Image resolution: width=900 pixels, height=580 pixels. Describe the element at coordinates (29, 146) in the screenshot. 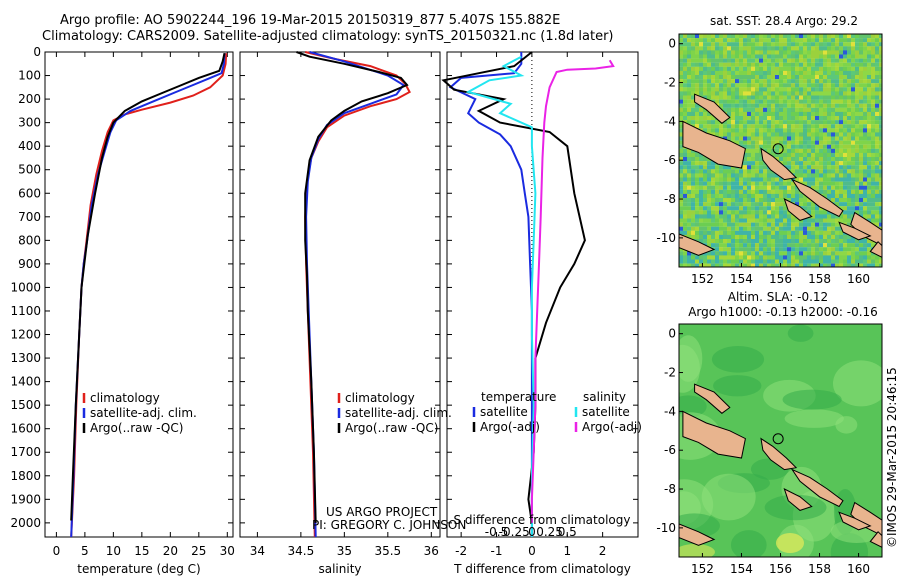

I see `y-tick-label: 400` at that location.